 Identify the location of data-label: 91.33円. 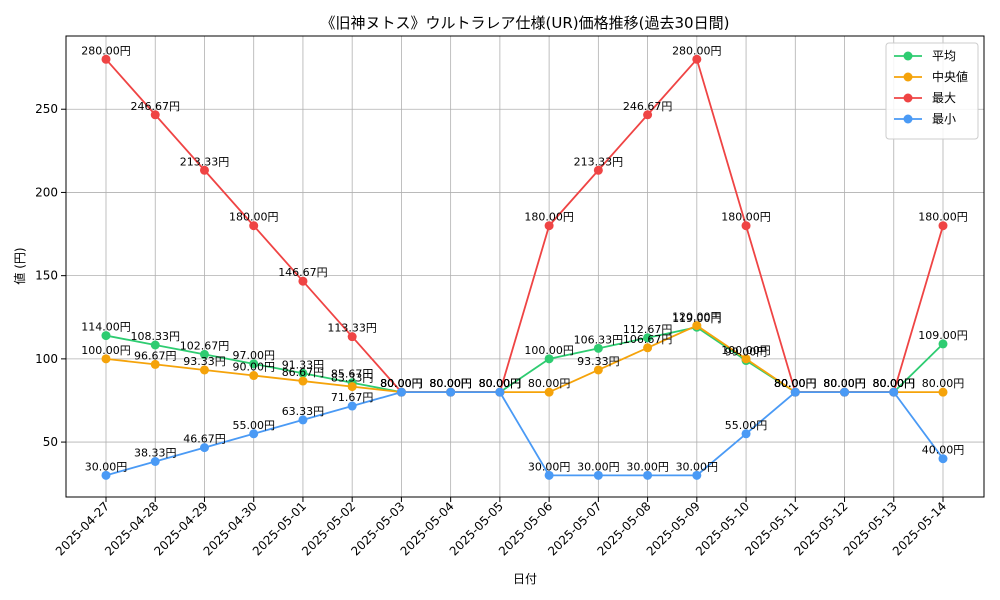
(303, 364).